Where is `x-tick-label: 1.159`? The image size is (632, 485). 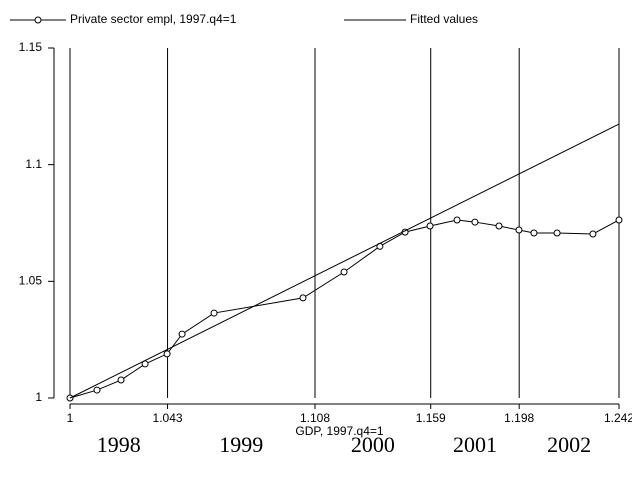
x-tick-label: 1.159 is located at coordinates (431, 418).